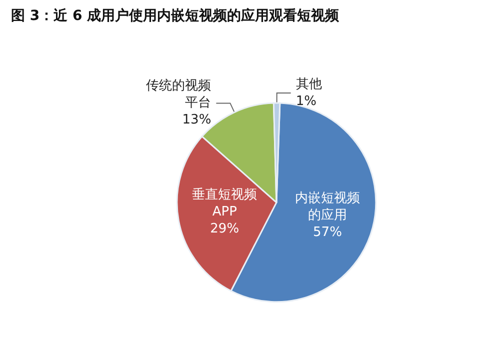  I want to click on slice-label: 垂直短视频APP, so click(225, 204).